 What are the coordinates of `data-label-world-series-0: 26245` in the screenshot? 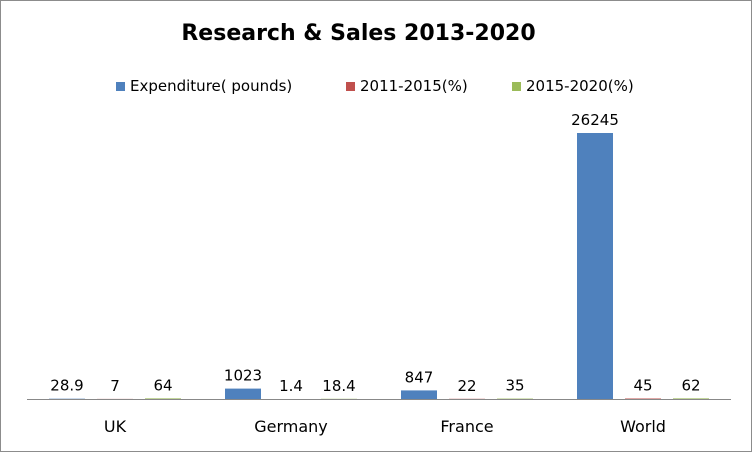 It's located at (595, 120).